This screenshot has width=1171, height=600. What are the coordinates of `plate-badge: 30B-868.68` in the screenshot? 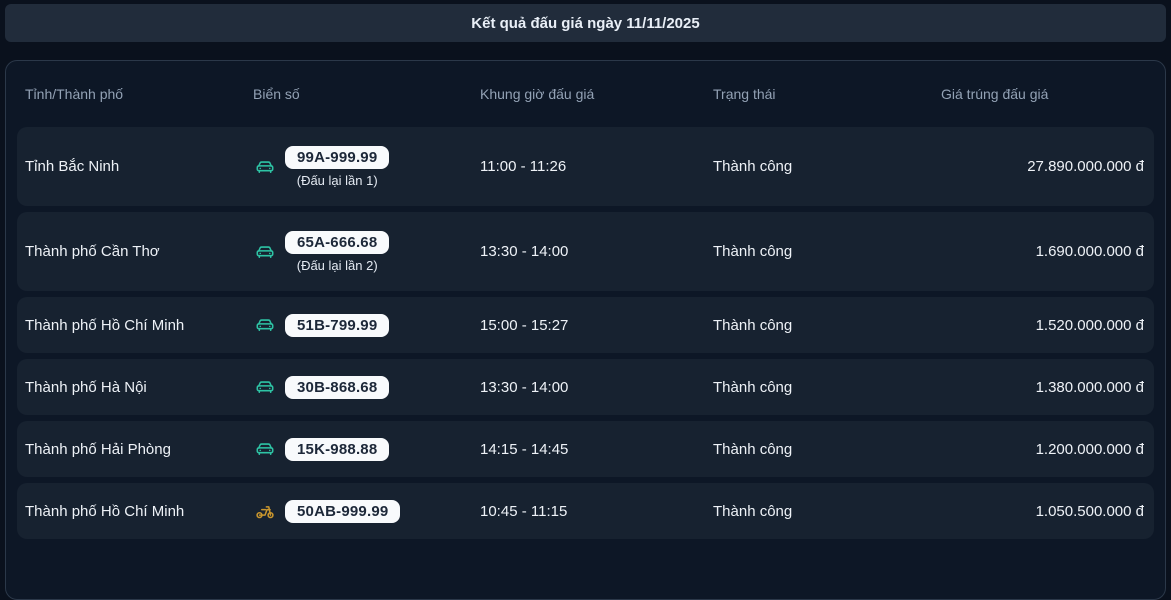 It's located at (337, 387).